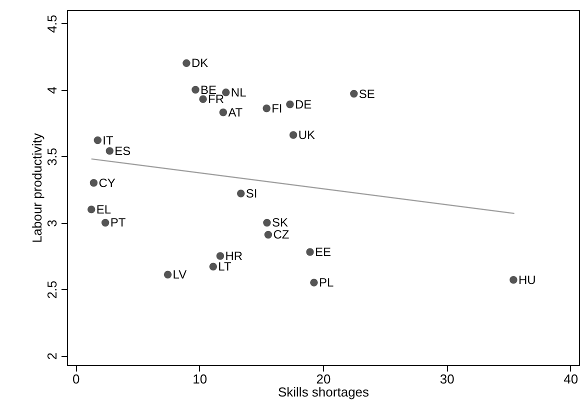 Image resolution: width=584 pixels, height=418 pixels. I want to click on data-label: SI, so click(252, 193).